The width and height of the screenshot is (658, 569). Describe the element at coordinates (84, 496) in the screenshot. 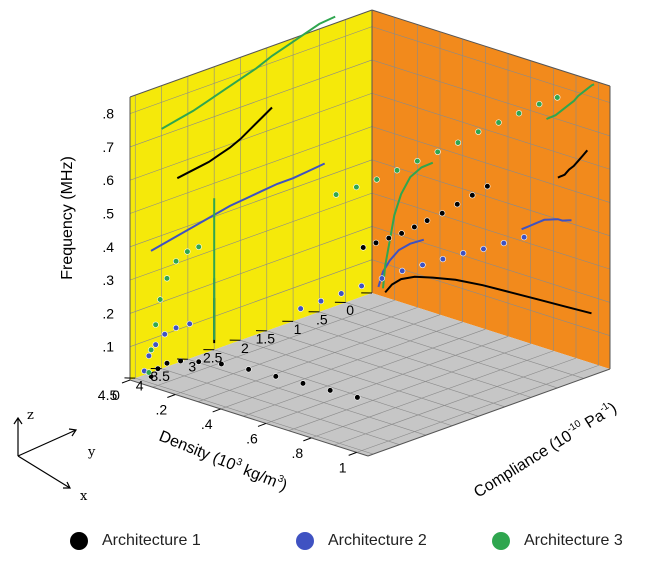

I see `triad-x-label: x` at that location.